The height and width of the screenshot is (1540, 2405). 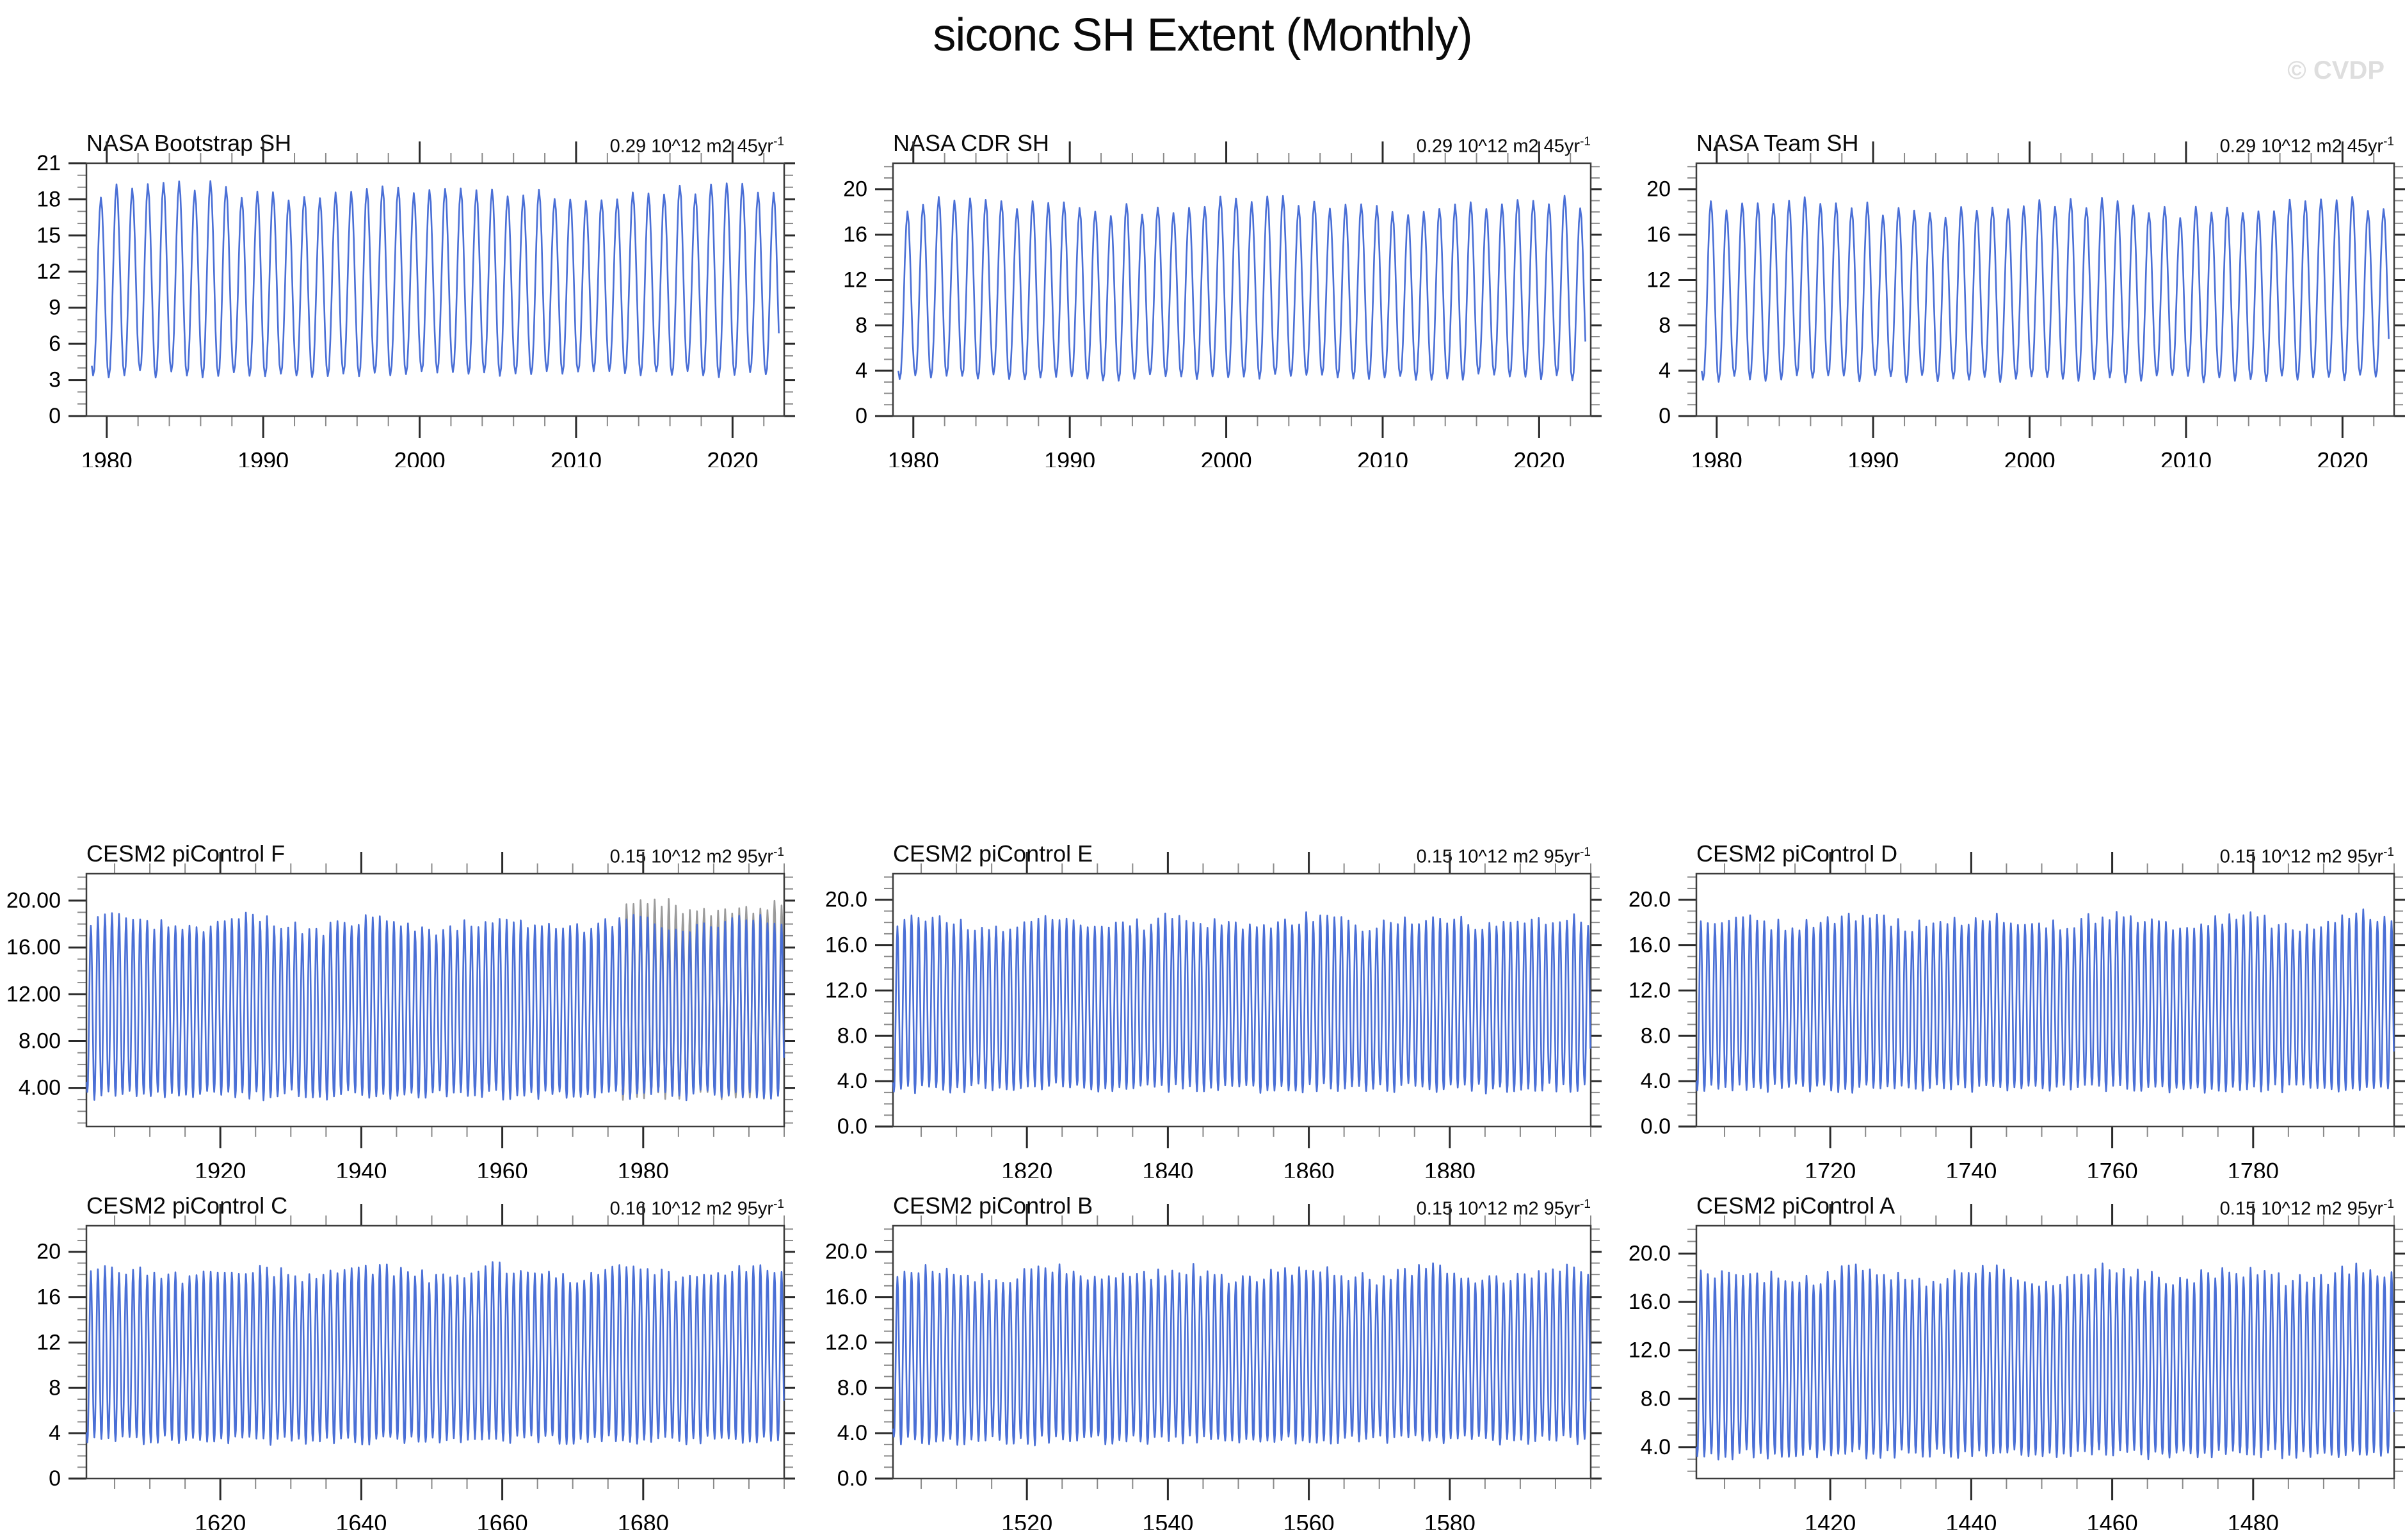 I want to click on svg-text: 1520, so click(x=1026, y=1520).